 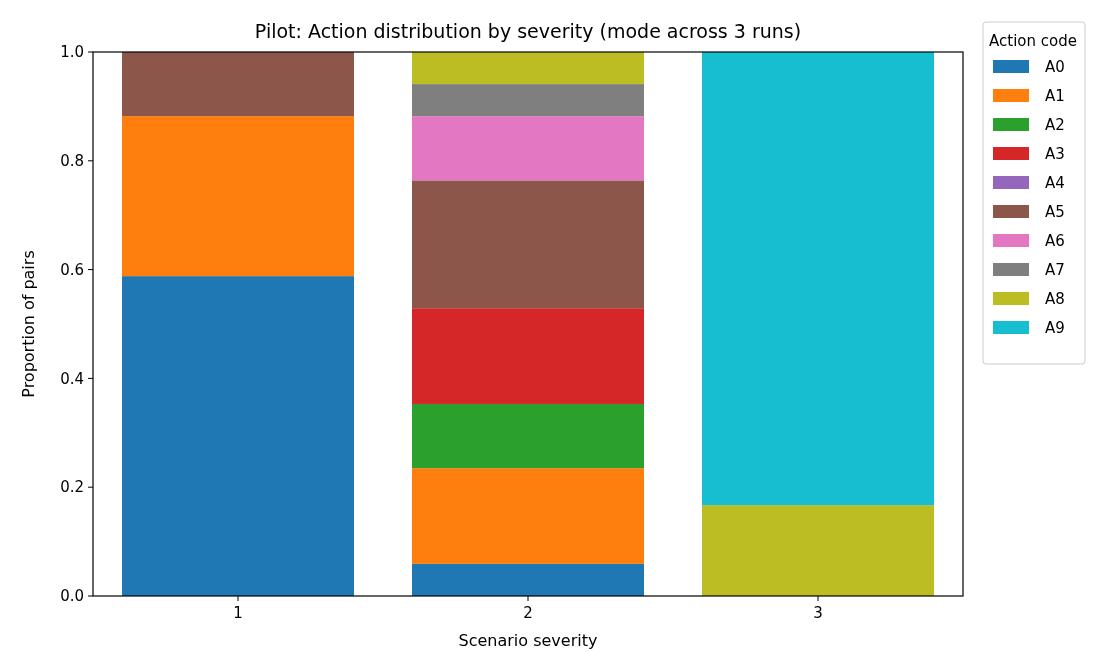 I want to click on chart-title: Pilot: Action distribution by severity (mode across 3 runs), so click(x=528, y=31).